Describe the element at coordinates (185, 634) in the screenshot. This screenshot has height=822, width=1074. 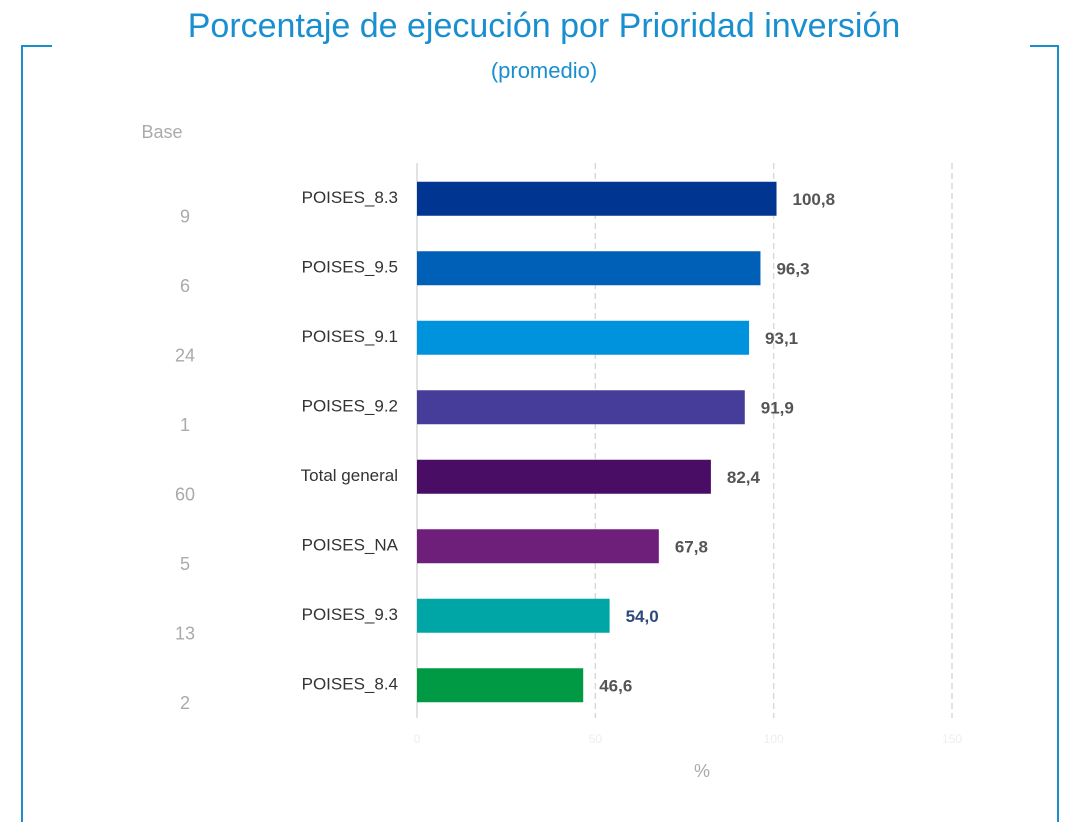
I see `base-value: 13` at that location.